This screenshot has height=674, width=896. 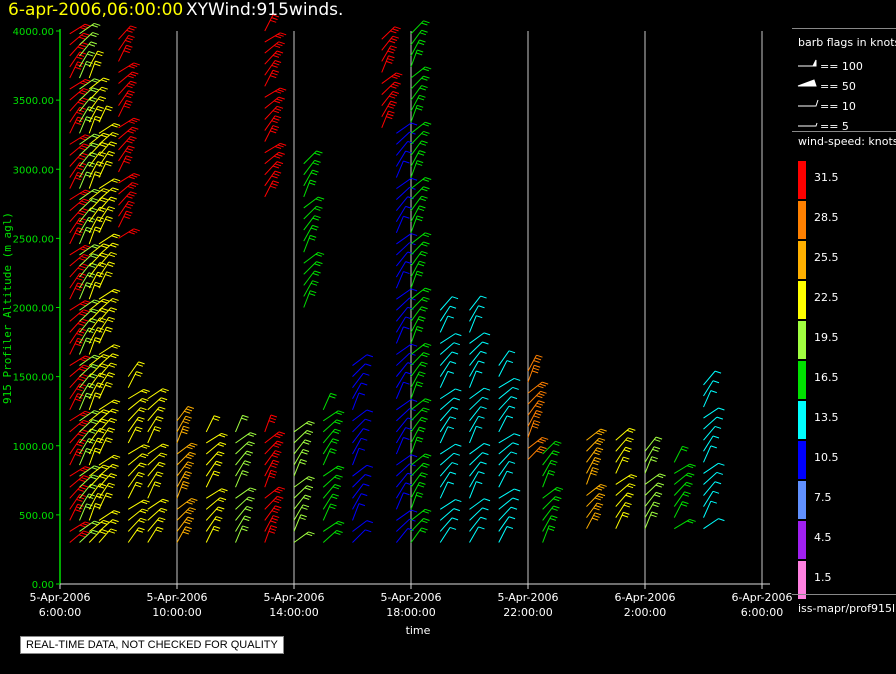 What do you see at coordinates (59, 597) in the screenshot?
I see `x-tick-label-date: 5-Apr-2006` at bounding box center [59, 597].